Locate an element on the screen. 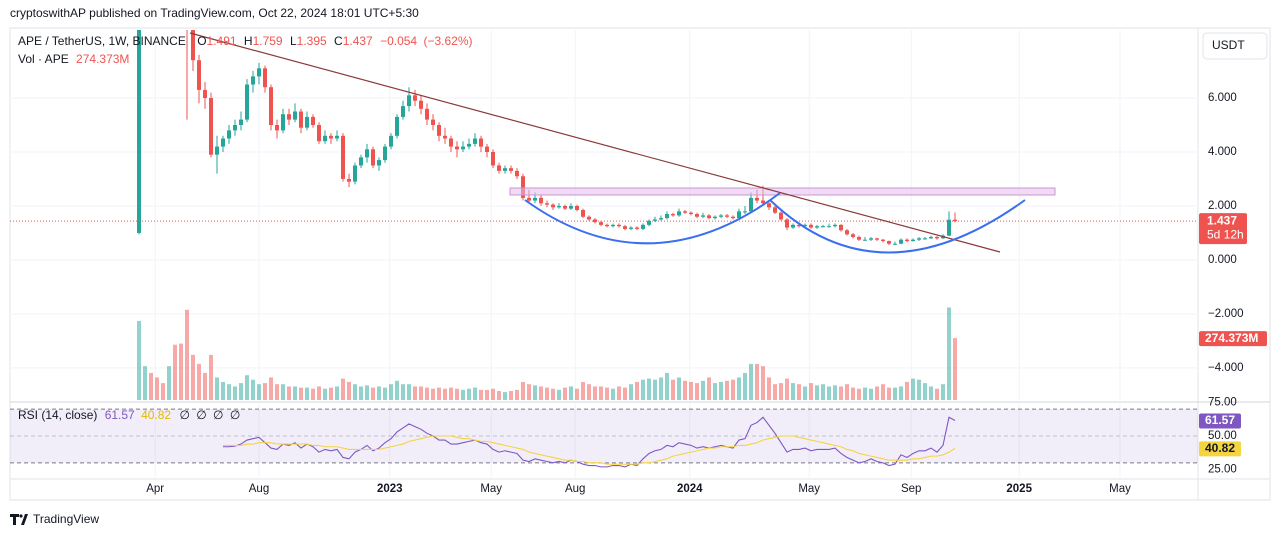 The width and height of the screenshot is (1281, 537). y-tick-label: 0.000 is located at coordinates (1222, 260).